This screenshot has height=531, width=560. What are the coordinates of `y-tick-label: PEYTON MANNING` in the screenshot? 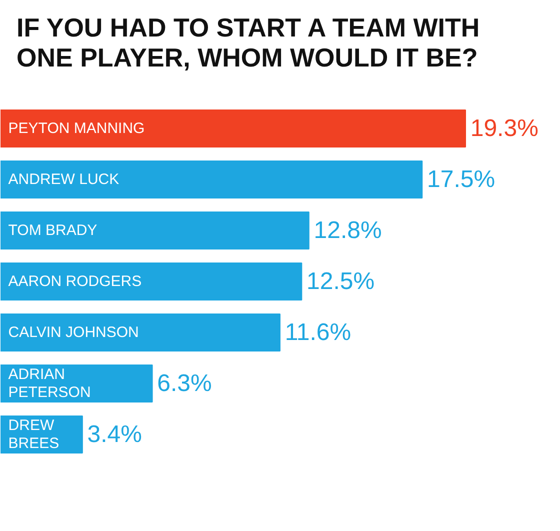 It's located at (76, 128).